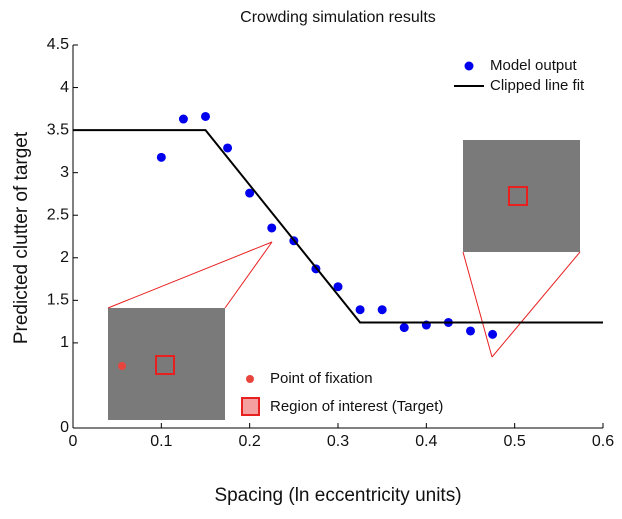  What do you see at coordinates (356, 406) in the screenshot?
I see `annotation: Region of interest (Target)` at bounding box center [356, 406].